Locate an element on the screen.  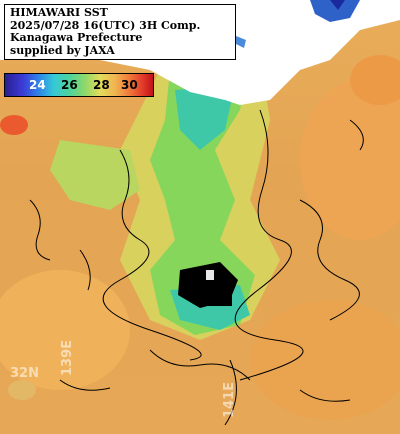
latitude-label: 32N is located at coordinates (24, 373).